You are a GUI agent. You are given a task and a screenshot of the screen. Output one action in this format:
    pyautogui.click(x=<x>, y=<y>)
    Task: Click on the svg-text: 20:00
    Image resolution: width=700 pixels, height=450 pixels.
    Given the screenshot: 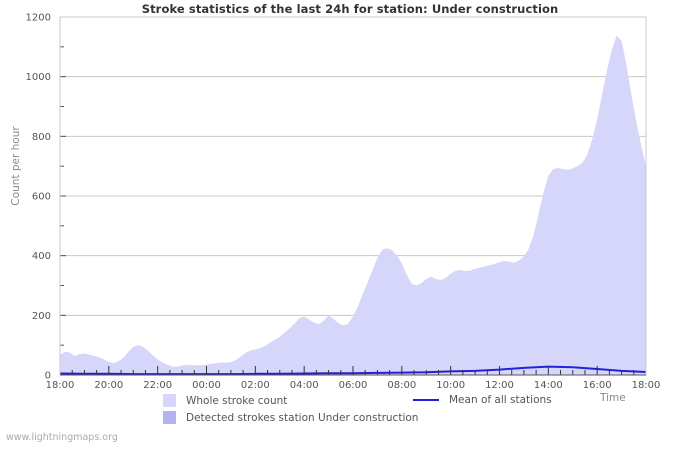 What is the action you would take?
    pyautogui.click(x=108, y=385)
    